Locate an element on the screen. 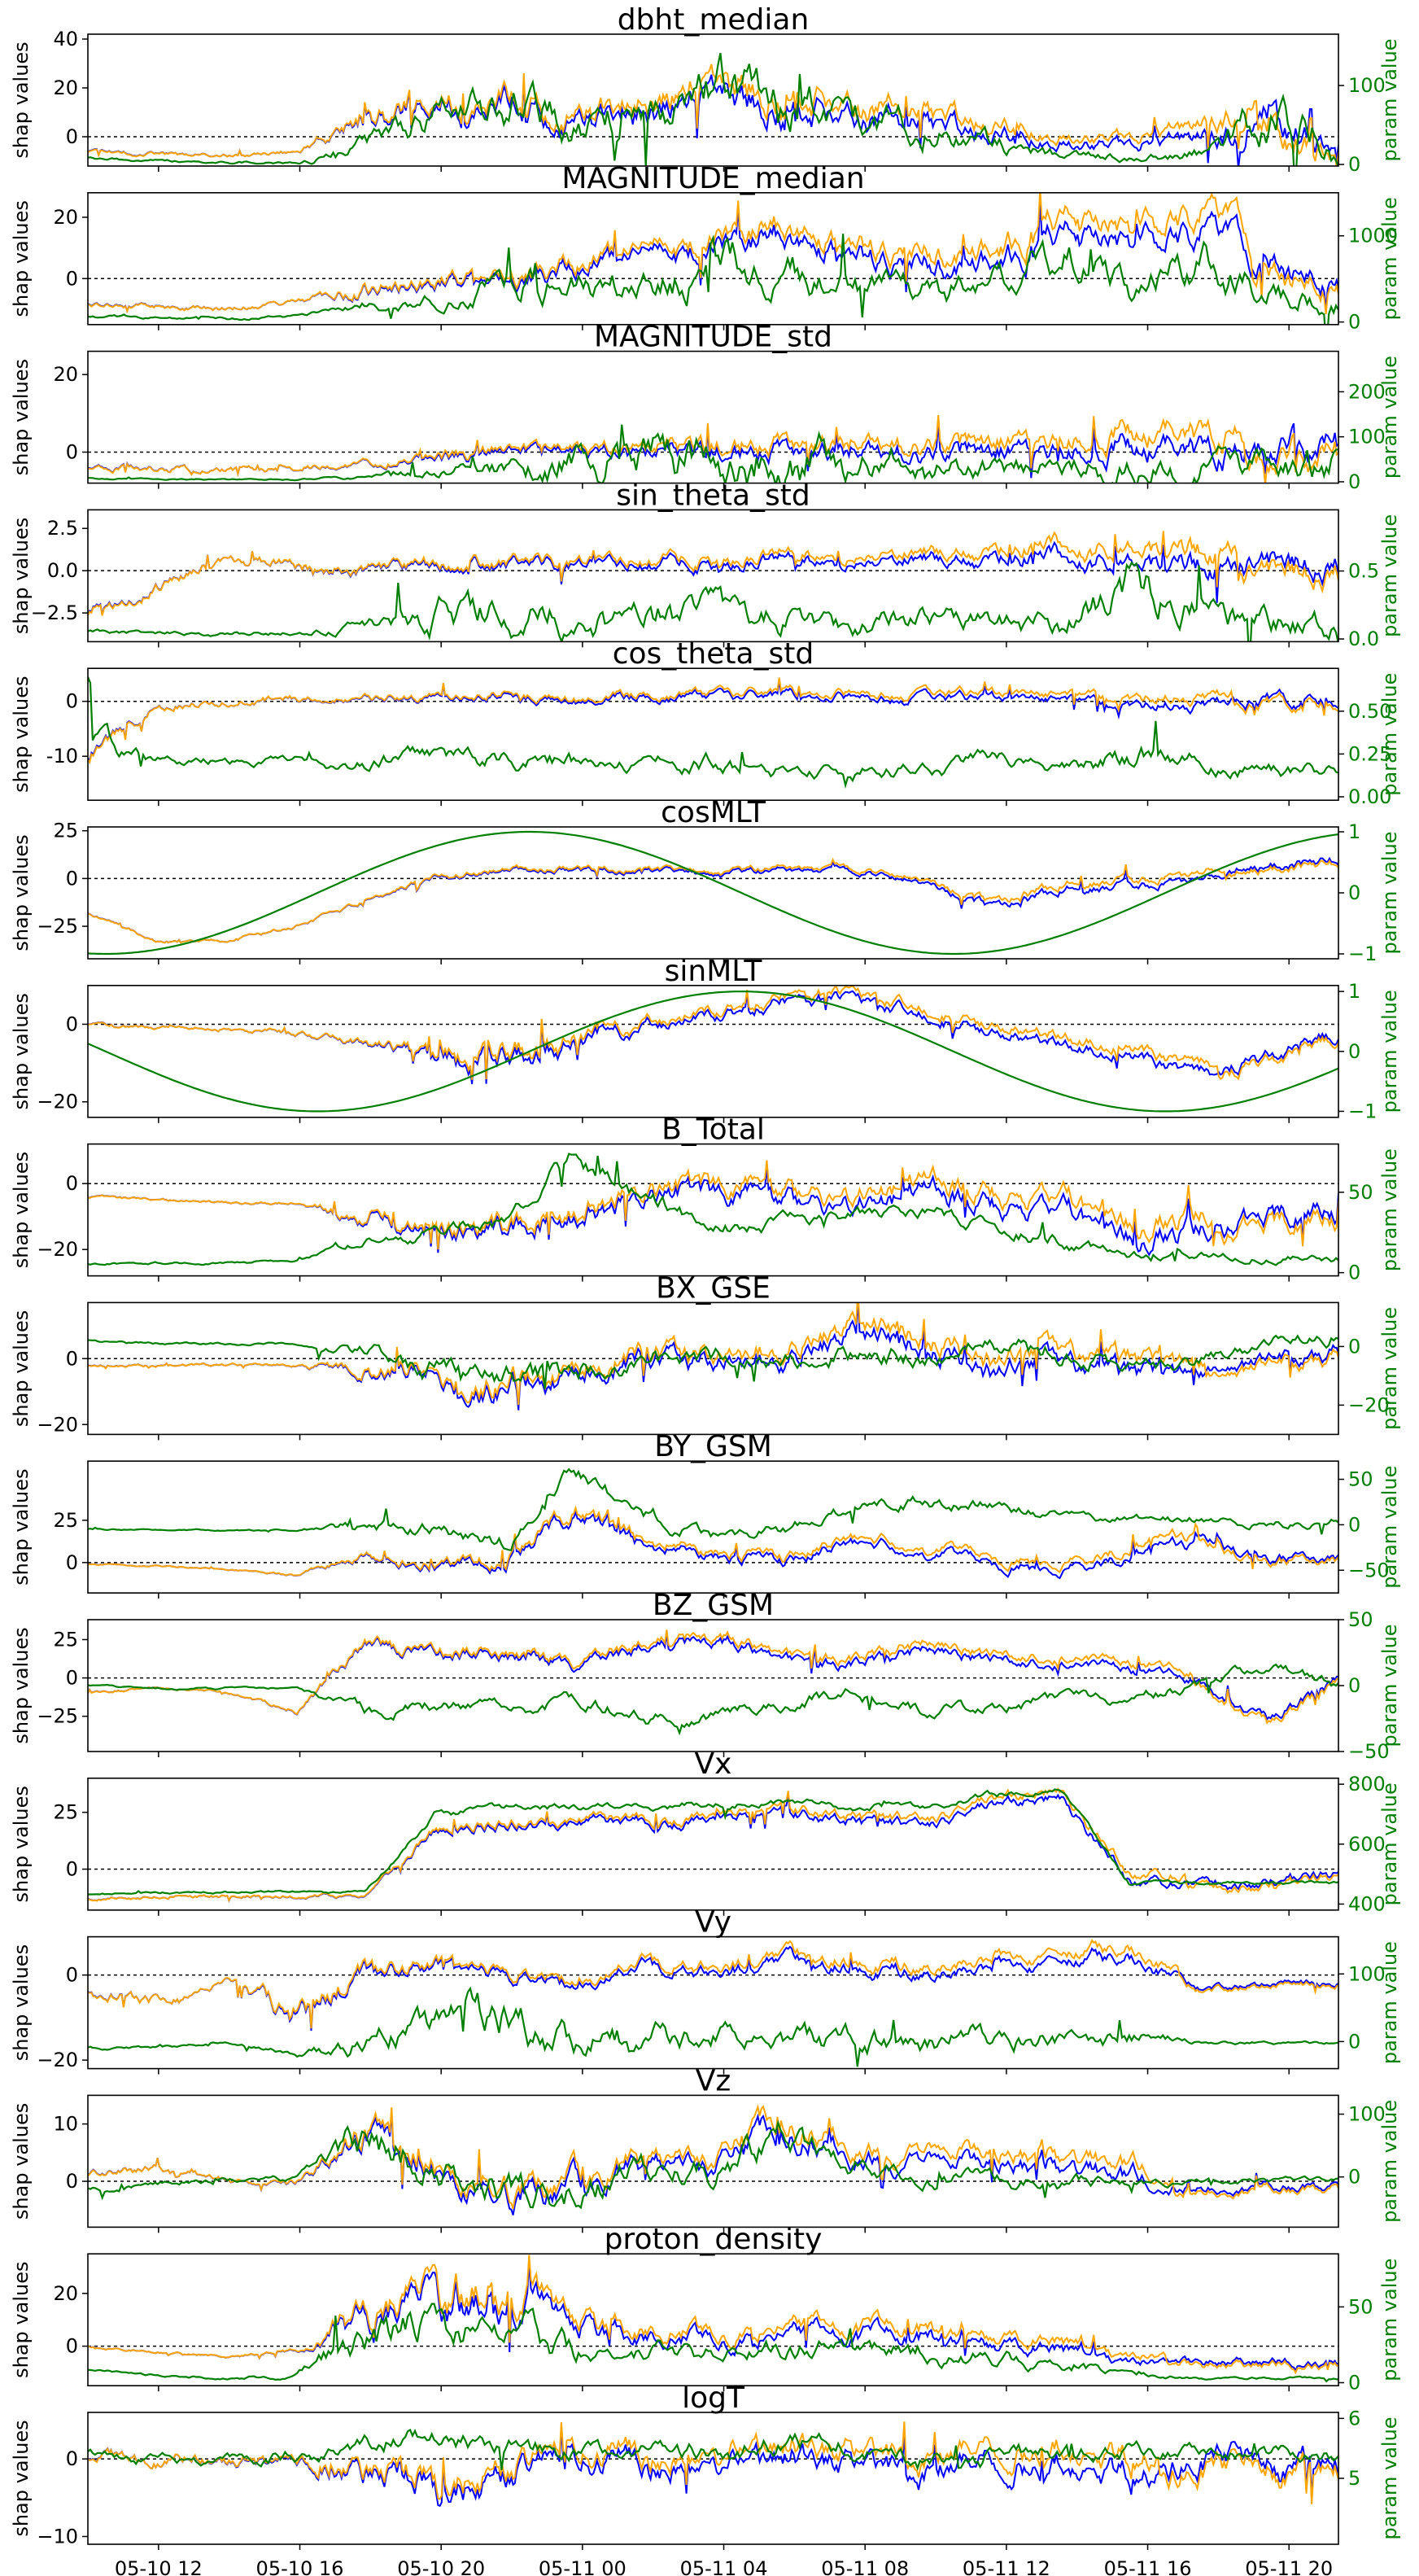 The height and width of the screenshot is (2576, 1419). panel-by-gsm: BY_GSM 0 25 −50 0 50 shap values param value is located at coordinates (705, 1514).